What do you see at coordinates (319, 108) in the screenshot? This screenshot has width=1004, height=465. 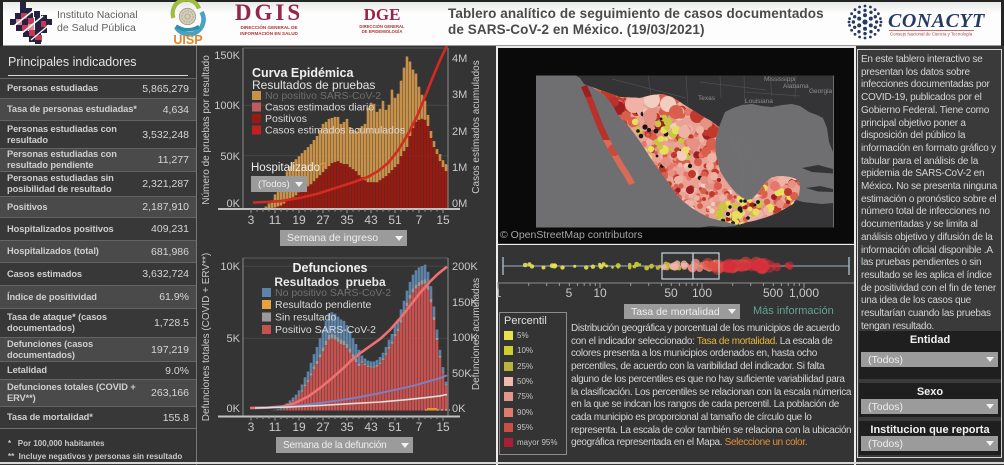 I see `svg-text: Casos estimados diario` at bounding box center [319, 108].